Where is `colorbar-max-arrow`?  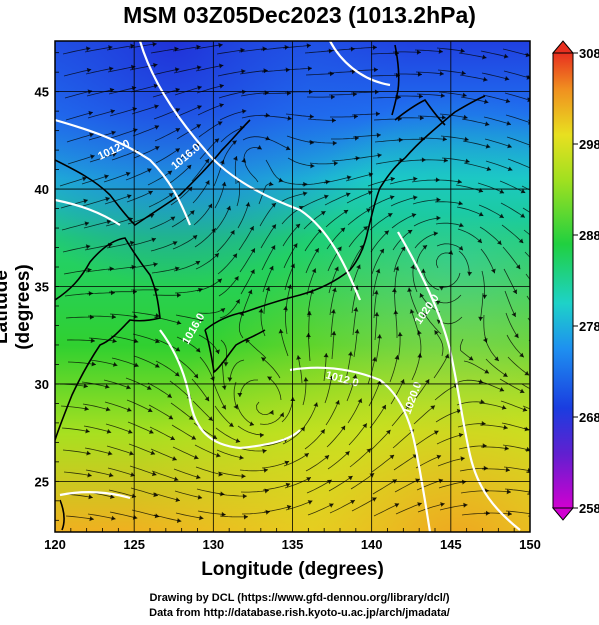
colorbar-max-arrow is located at coordinates (563, 47).